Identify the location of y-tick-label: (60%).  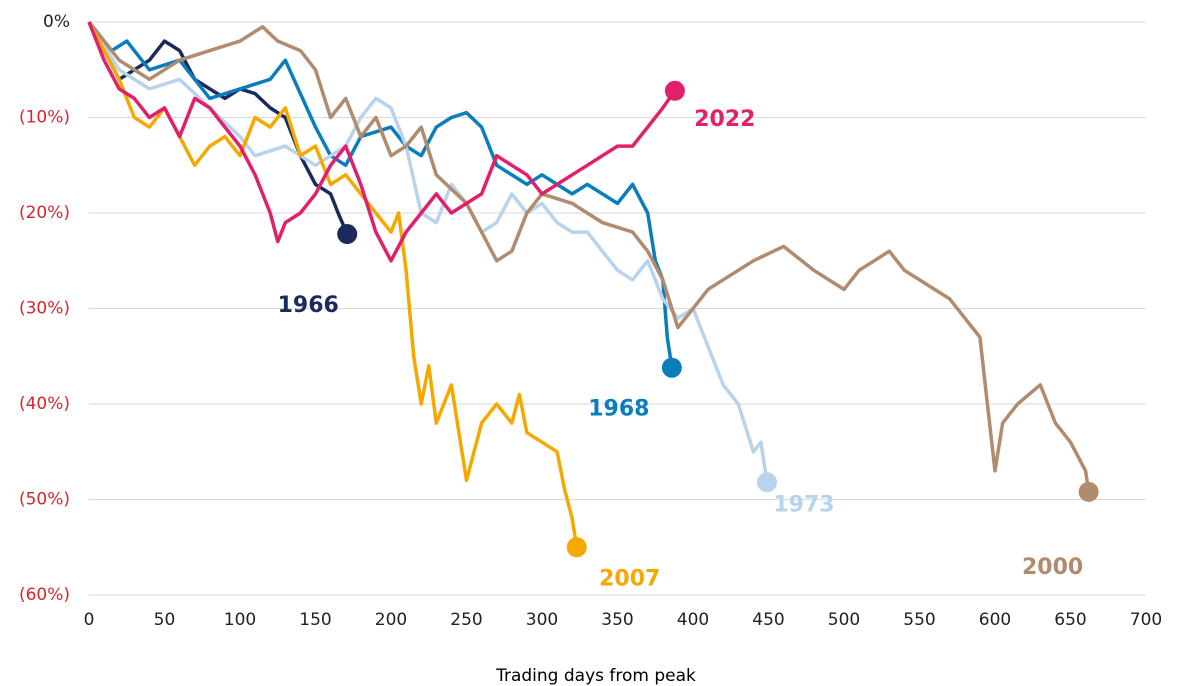
(44, 595).